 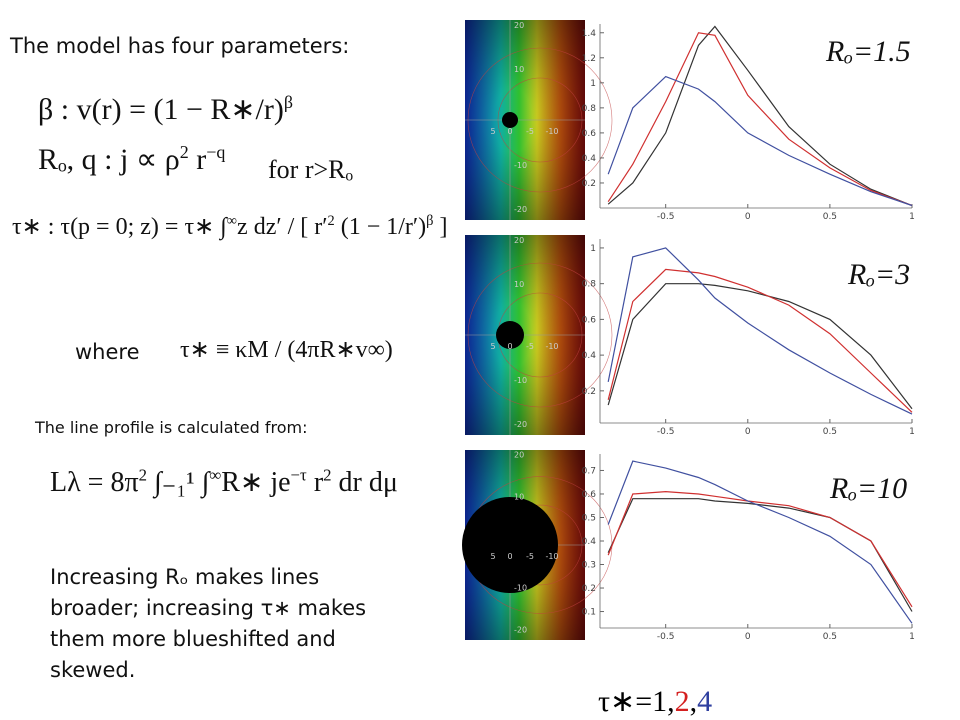 What do you see at coordinates (868, 51) in the screenshot?
I see `panel-label: Rₒ=1.5` at bounding box center [868, 51].